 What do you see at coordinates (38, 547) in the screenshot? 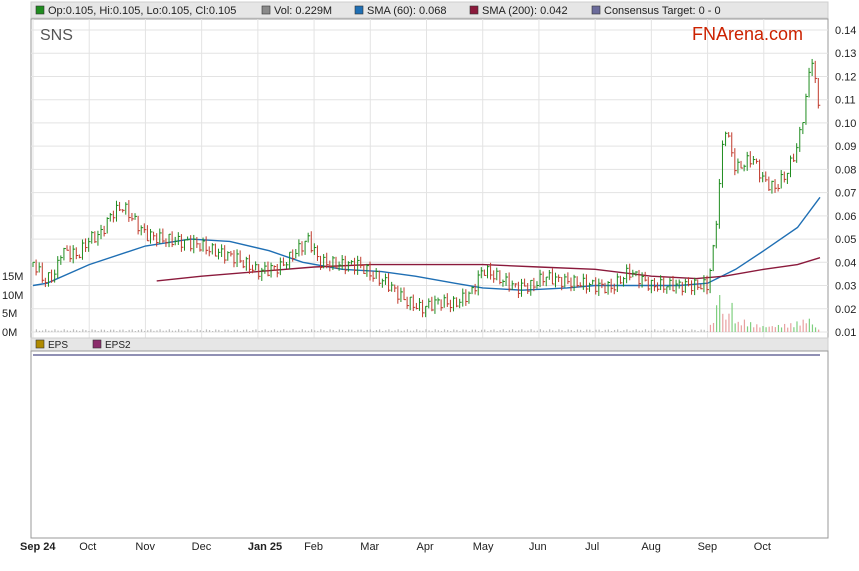
I see `x-tick-label: Sep 24` at bounding box center [38, 547].